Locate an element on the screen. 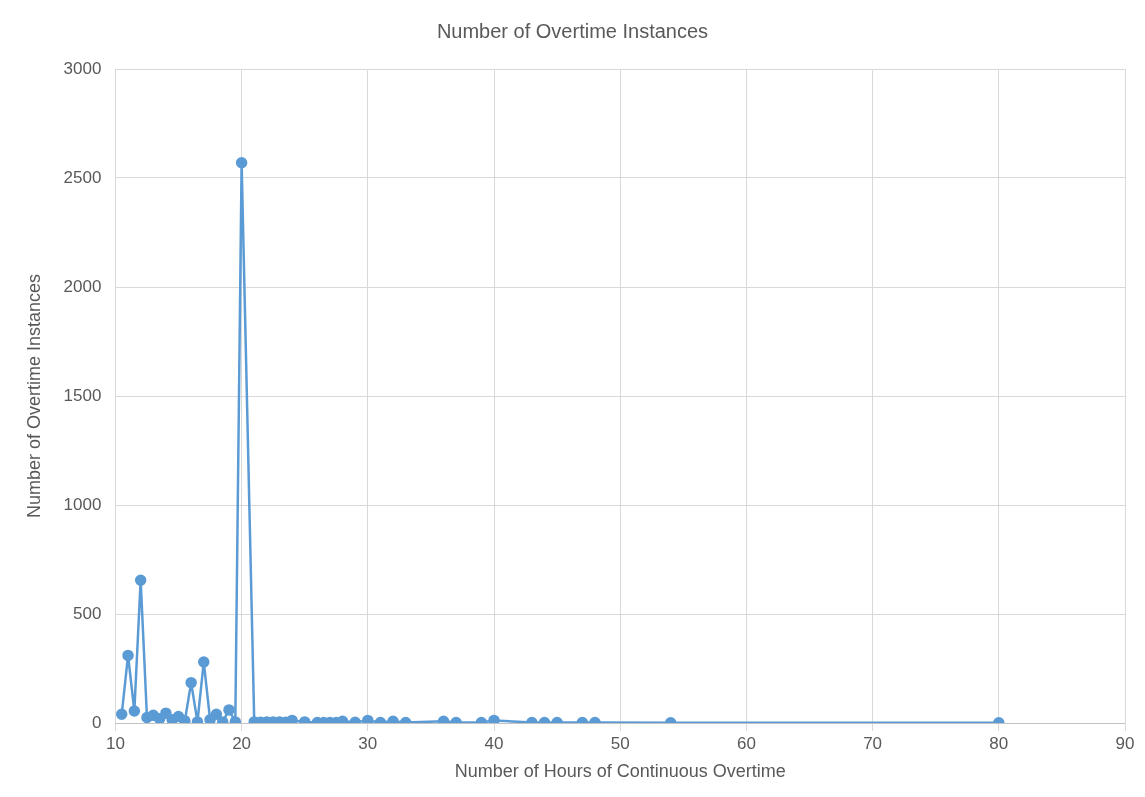 This screenshot has width=1145, height=797. x-tick-label: 90 is located at coordinates (1125, 743).